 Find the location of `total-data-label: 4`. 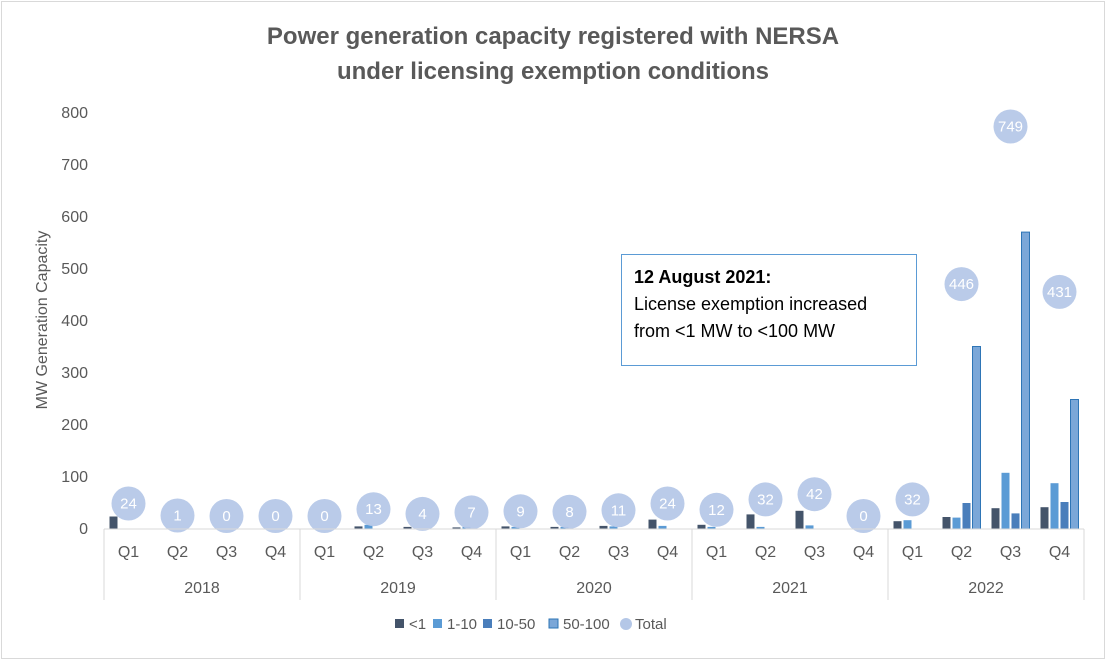

total-data-label: 4 is located at coordinates (422, 514).